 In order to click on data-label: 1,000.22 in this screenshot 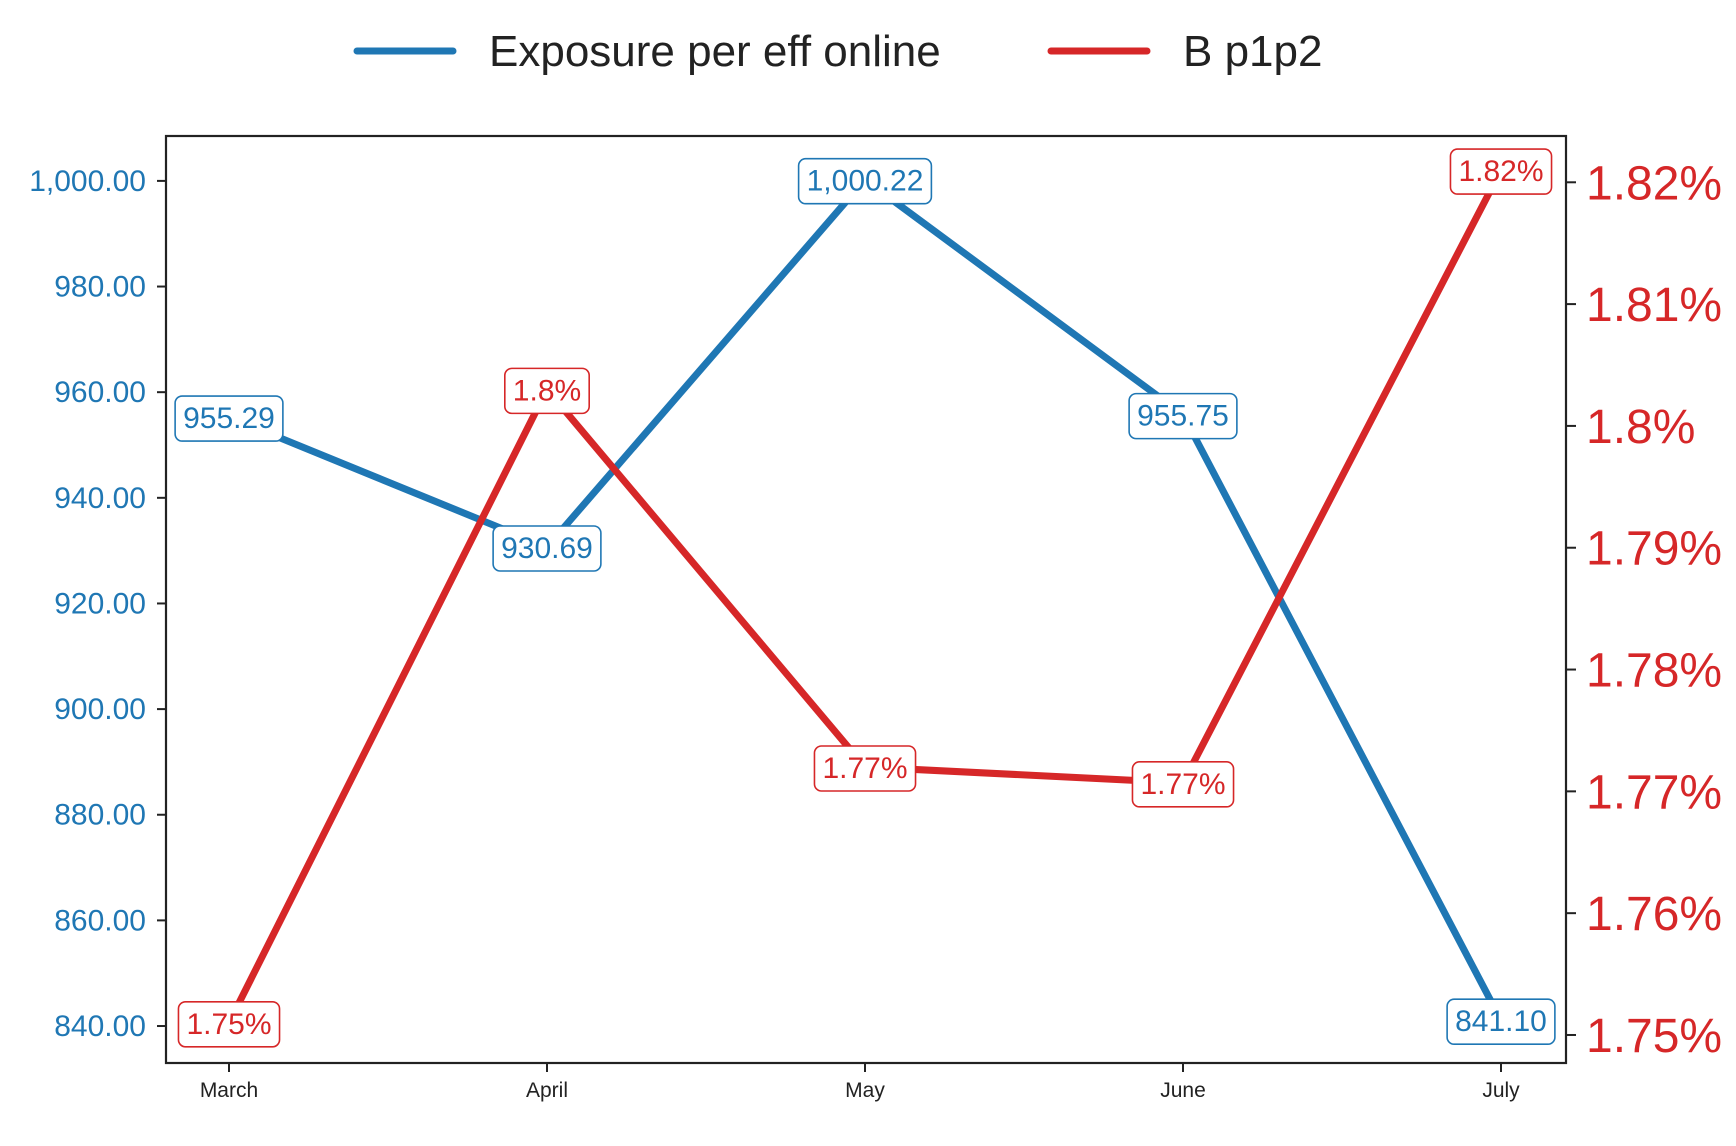, I will do `click(865, 181)`.